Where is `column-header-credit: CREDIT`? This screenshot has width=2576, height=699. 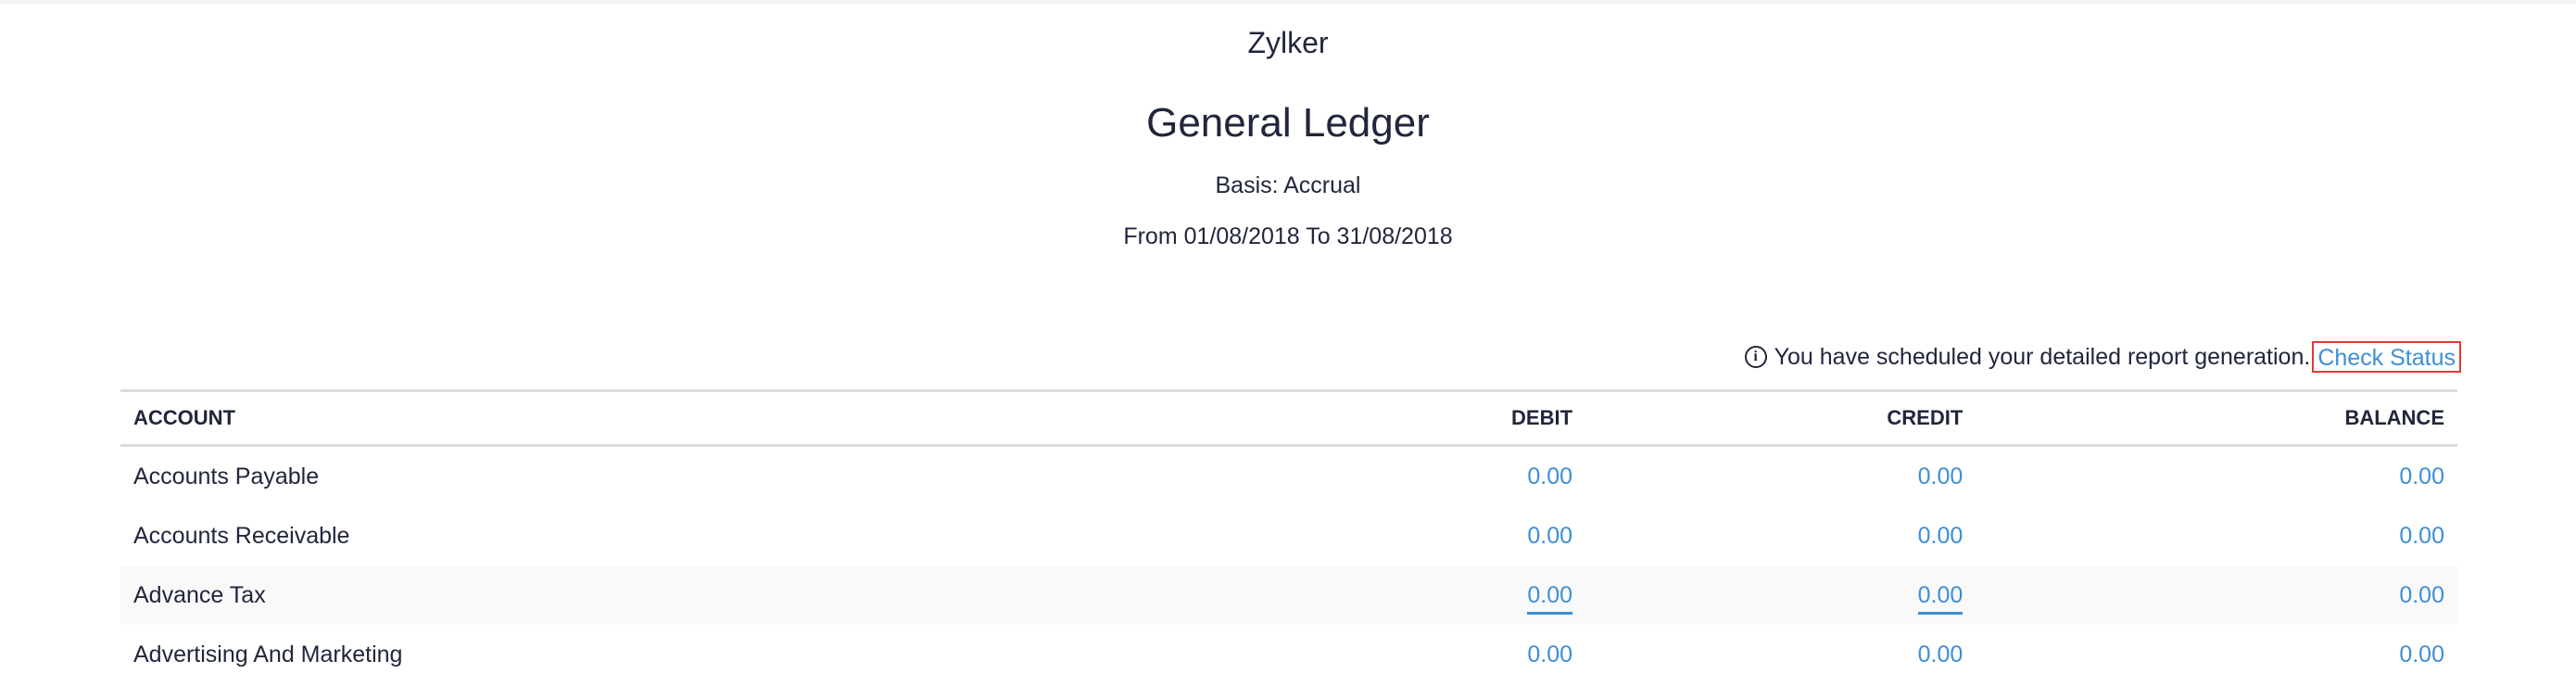
column-header-credit: CREDIT is located at coordinates (1926, 417).